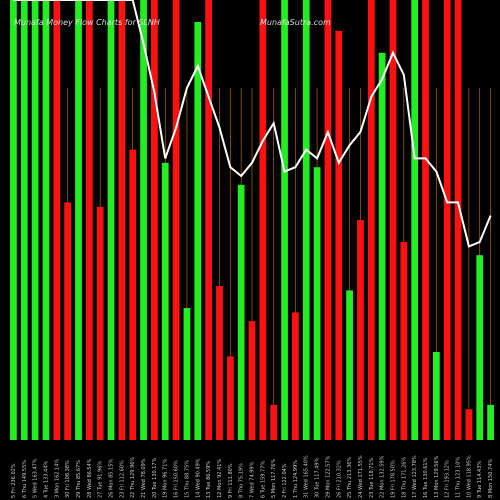  What do you see at coordinates (122, 479) in the screenshot?
I see `x-tick-label: 23 Fri 112.60%` at bounding box center [122, 479].